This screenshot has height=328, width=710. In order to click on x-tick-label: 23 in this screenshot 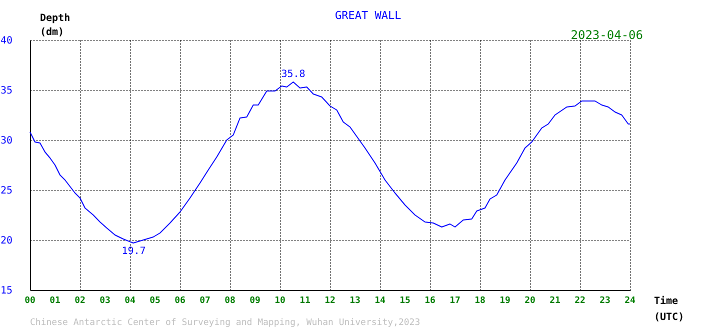, I will do `click(605, 301)`.